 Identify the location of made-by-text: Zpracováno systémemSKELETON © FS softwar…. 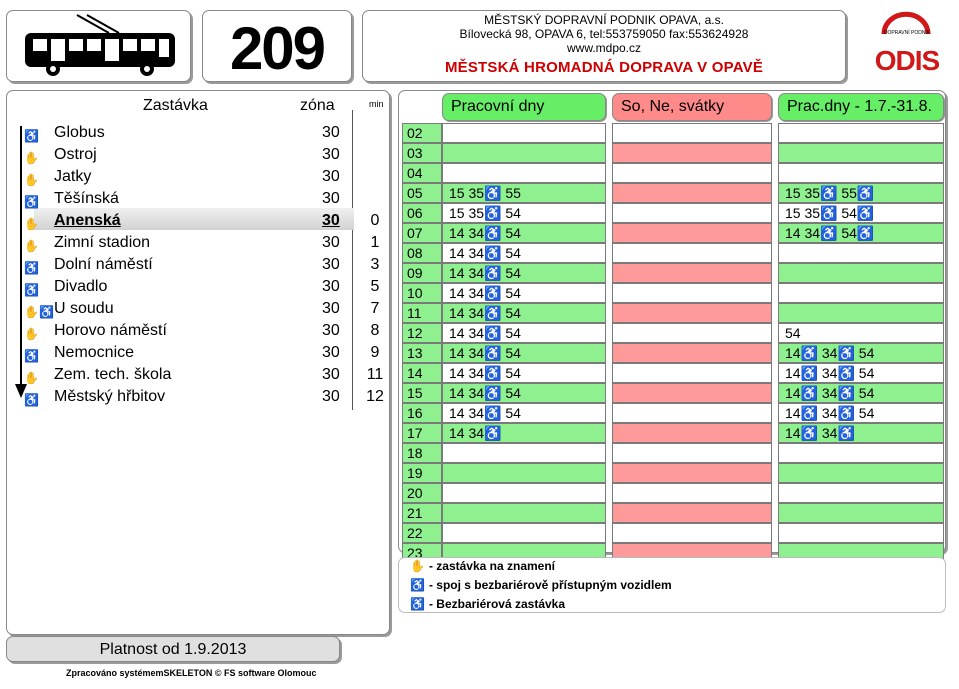
(191, 673).